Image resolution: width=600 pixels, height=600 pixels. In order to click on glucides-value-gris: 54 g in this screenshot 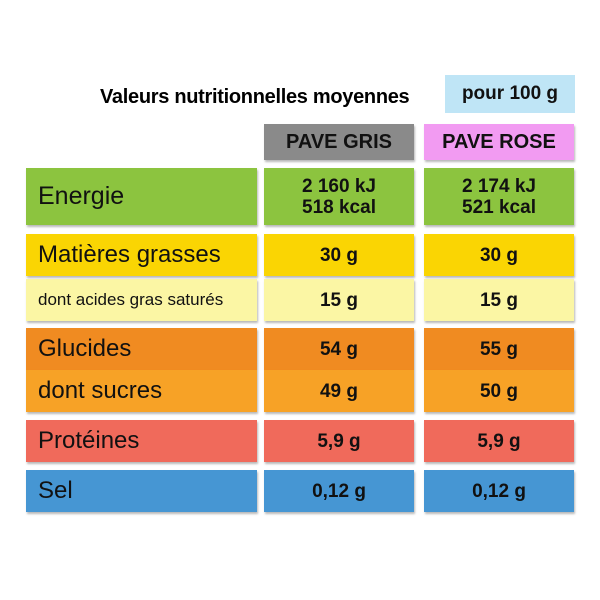, I will do `click(339, 349)`.